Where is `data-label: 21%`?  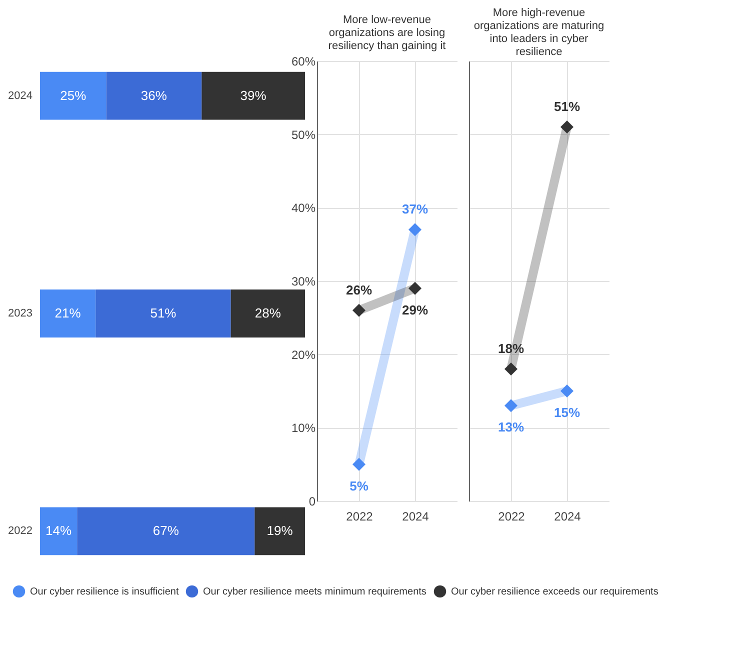
data-label: 21% is located at coordinates (68, 313).